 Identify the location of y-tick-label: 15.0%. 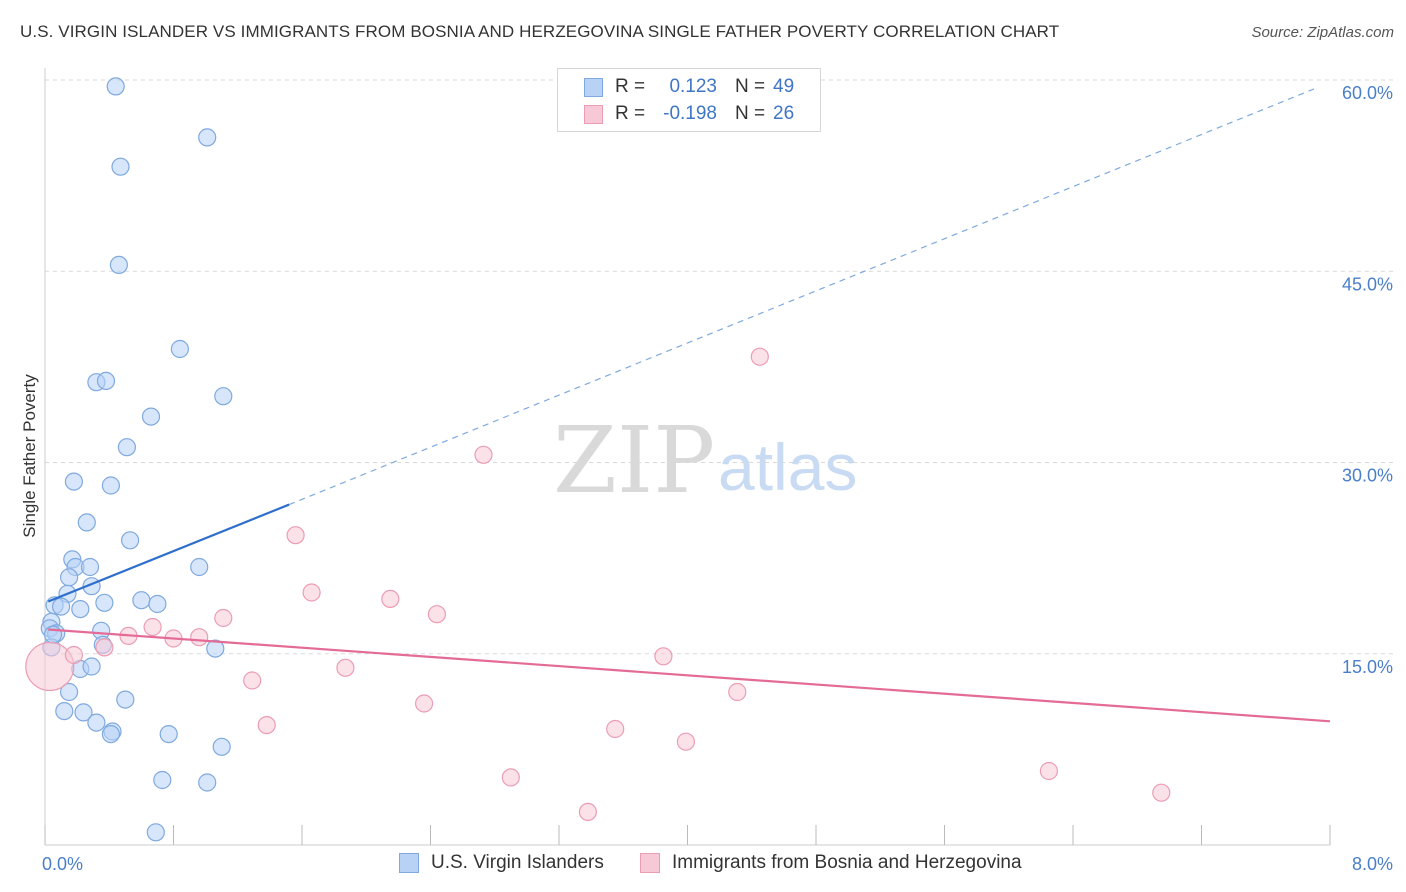
(1367, 667).